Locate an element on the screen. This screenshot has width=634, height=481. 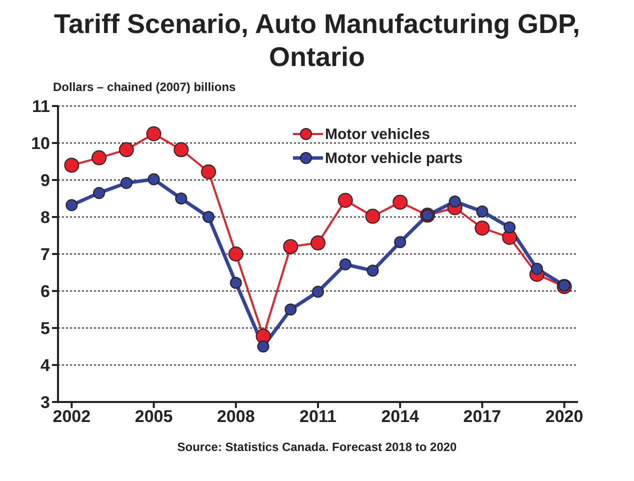
chart-title: Tariff Scenario, Auto Manufacturing GDP, Ontario is located at coordinates (317, 41).